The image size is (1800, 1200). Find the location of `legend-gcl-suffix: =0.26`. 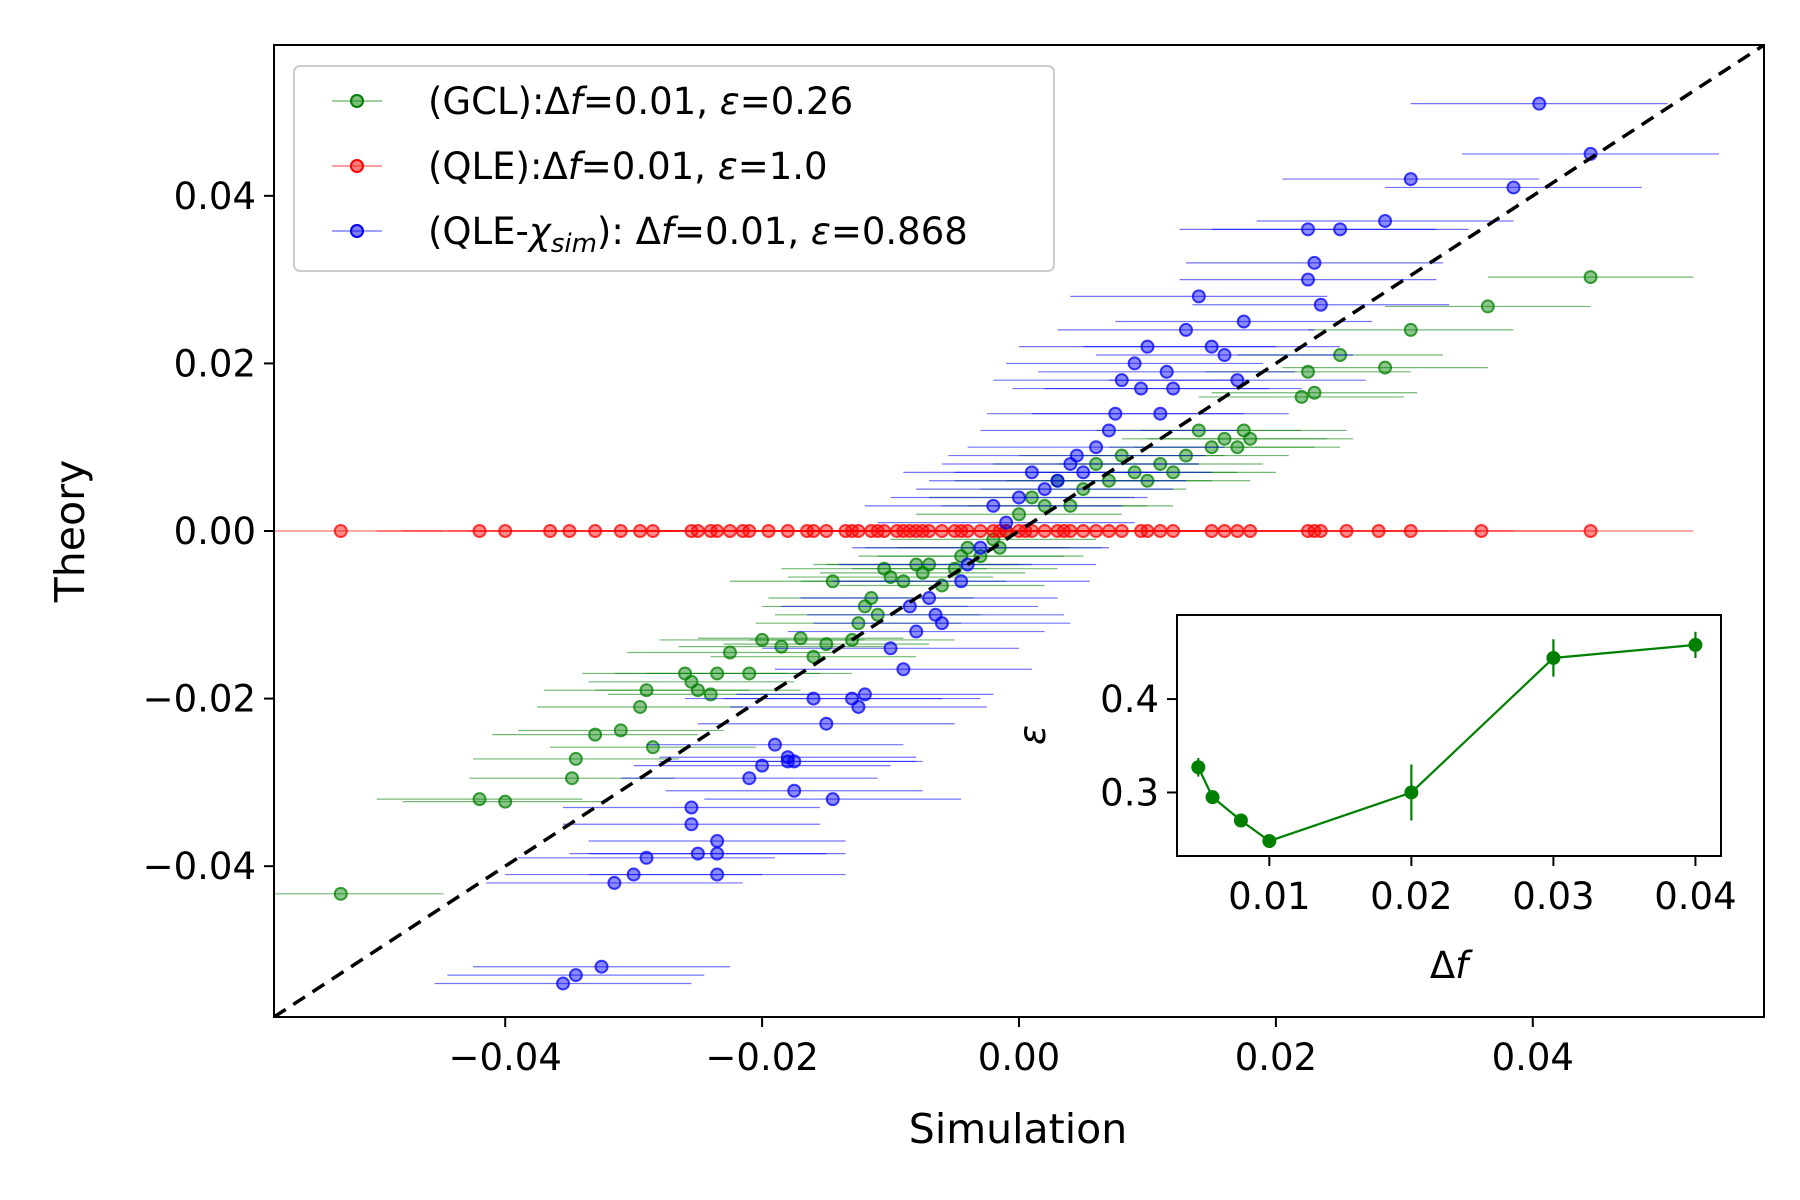

legend-gcl-suffix: =0.26 is located at coordinates (796, 101).